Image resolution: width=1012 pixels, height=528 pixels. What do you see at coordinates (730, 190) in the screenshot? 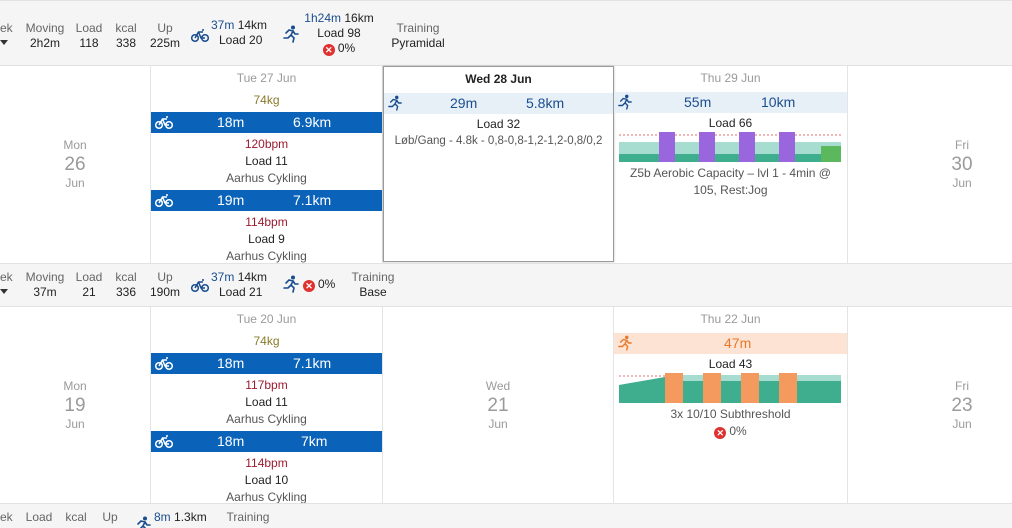
I see `workout-description: 105, Rest:Jog` at bounding box center [730, 190].